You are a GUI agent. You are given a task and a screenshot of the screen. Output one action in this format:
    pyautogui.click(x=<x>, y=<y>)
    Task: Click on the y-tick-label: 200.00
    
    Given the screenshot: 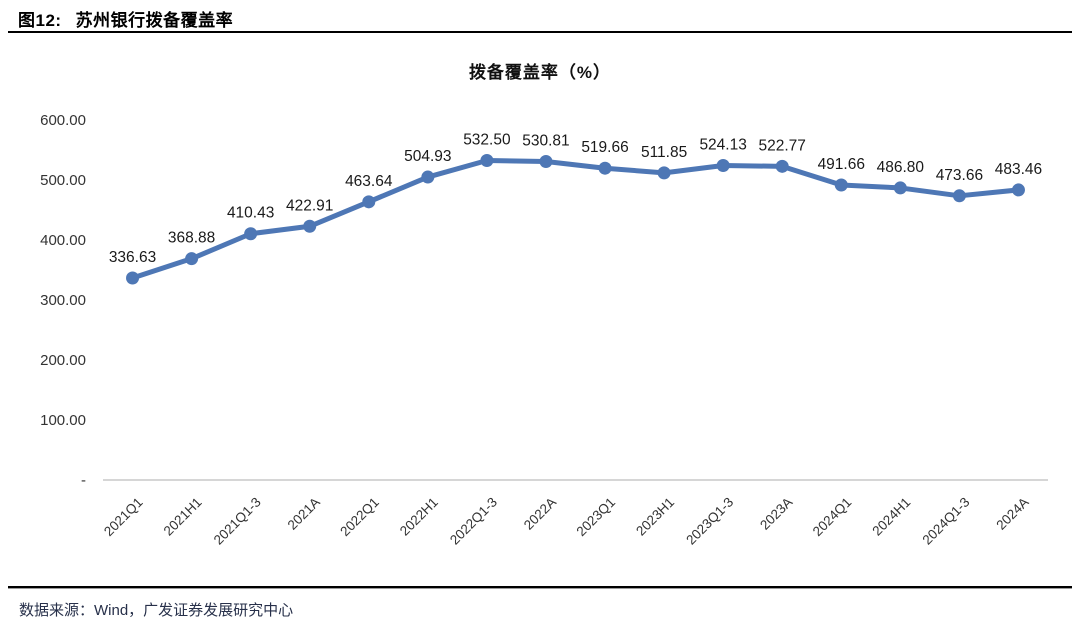 What is the action you would take?
    pyautogui.click(x=63, y=360)
    